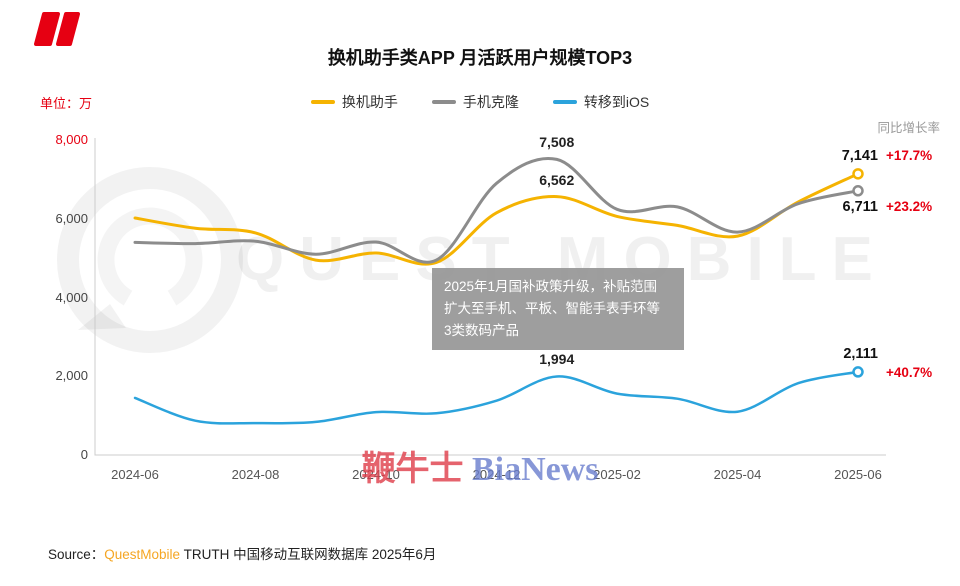 The width and height of the screenshot is (960, 586). What do you see at coordinates (496, 474) in the screenshot?
I see `x-axis-tick-label: 2024-12` at bounding box center [496, 474].